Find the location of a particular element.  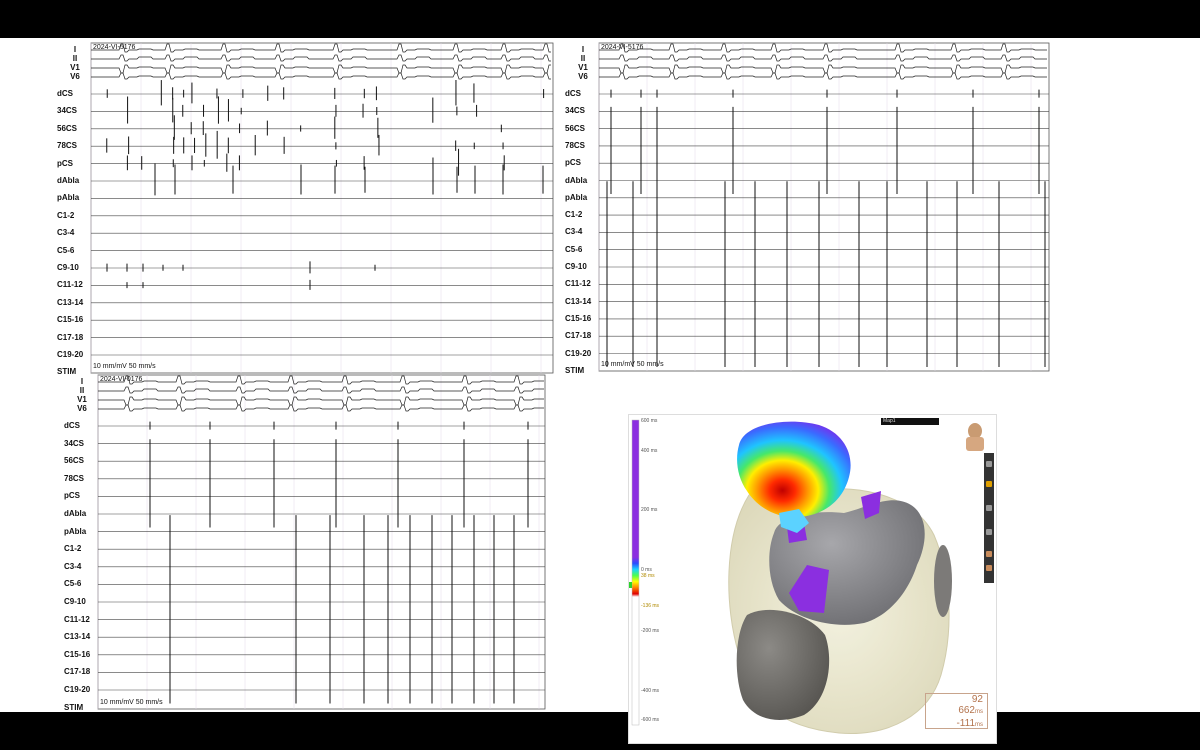

measurement-readout: 92 662ms -111ms is located at coordinates (956, 711).